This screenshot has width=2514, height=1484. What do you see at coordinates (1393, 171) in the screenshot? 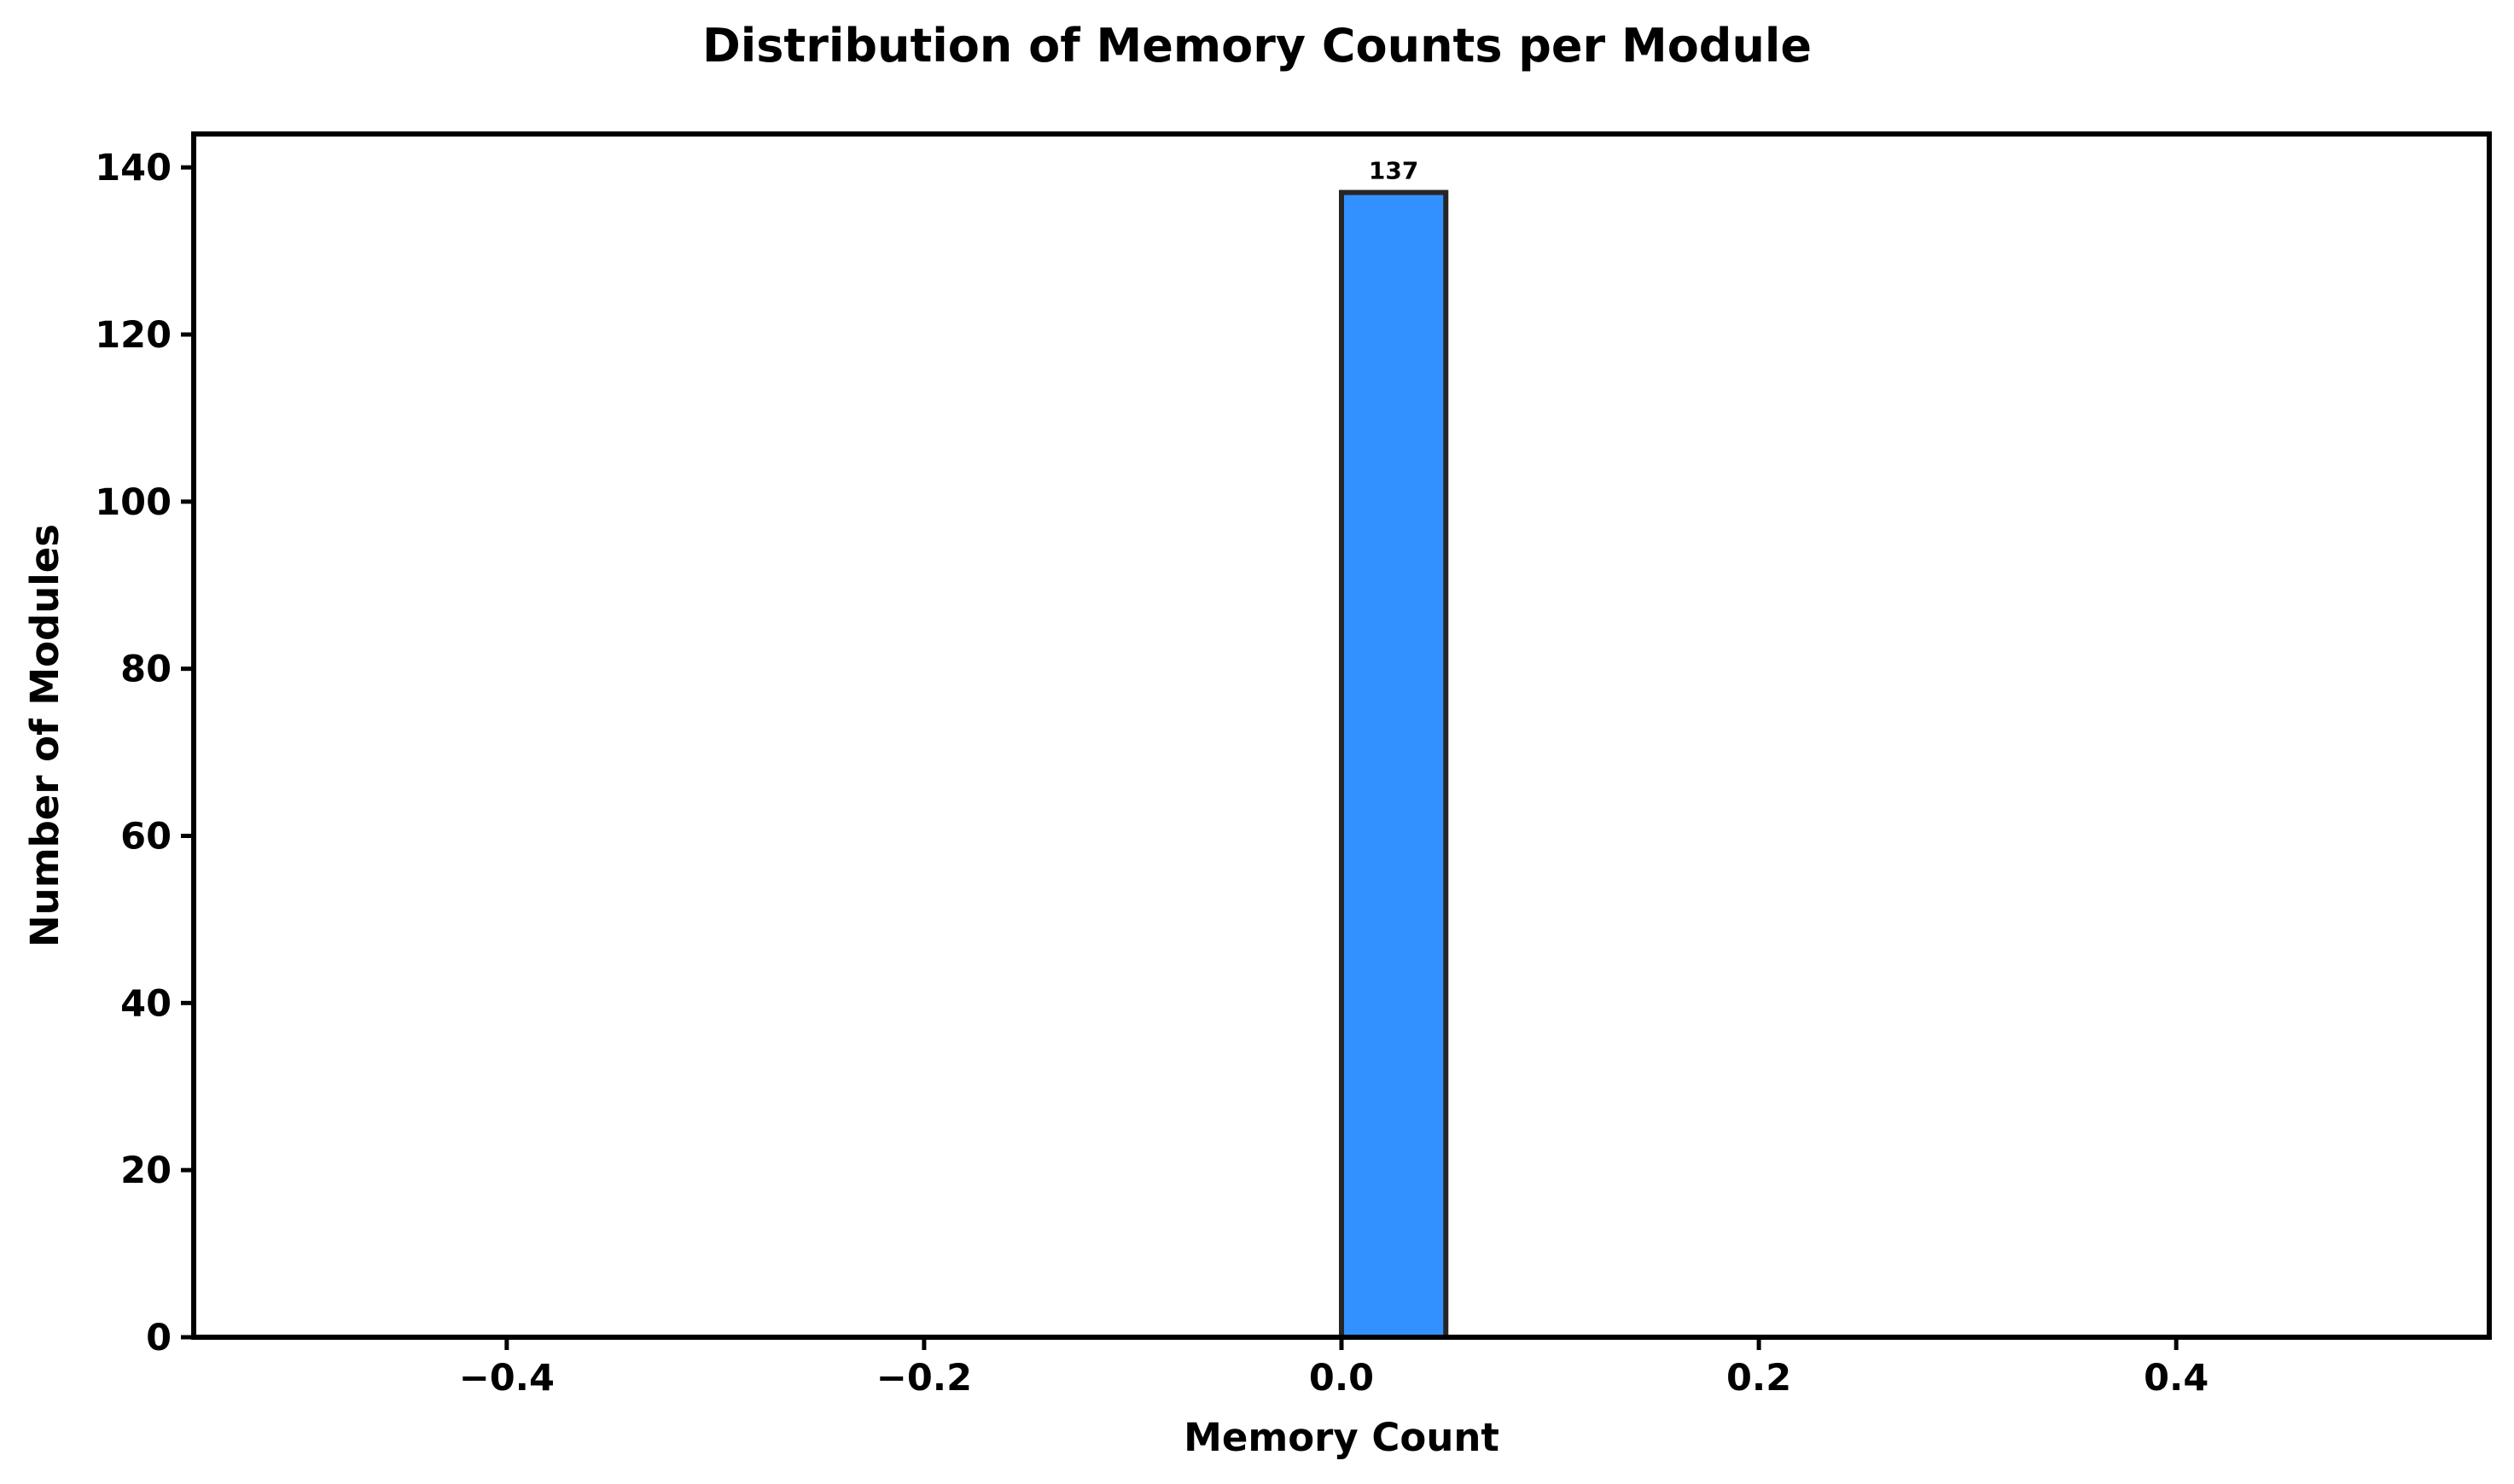
I see `bar-value-label: 137` at bounding box center [1393, 171].